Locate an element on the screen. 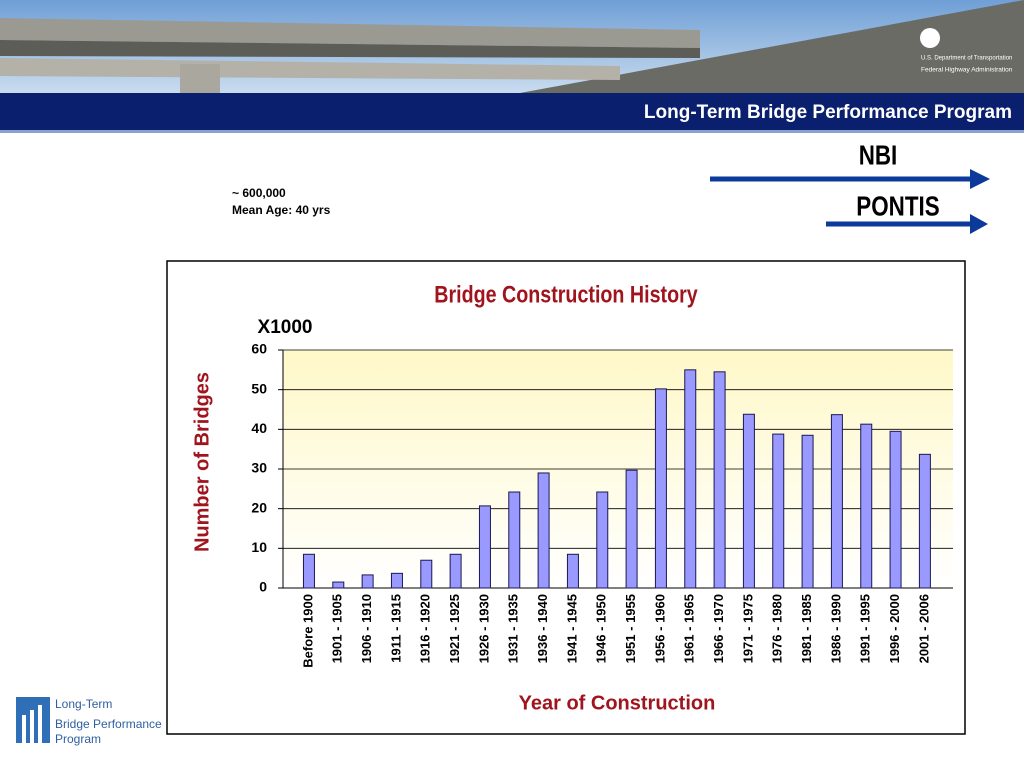  bridge-ramp is located at coordinates (772, 46).